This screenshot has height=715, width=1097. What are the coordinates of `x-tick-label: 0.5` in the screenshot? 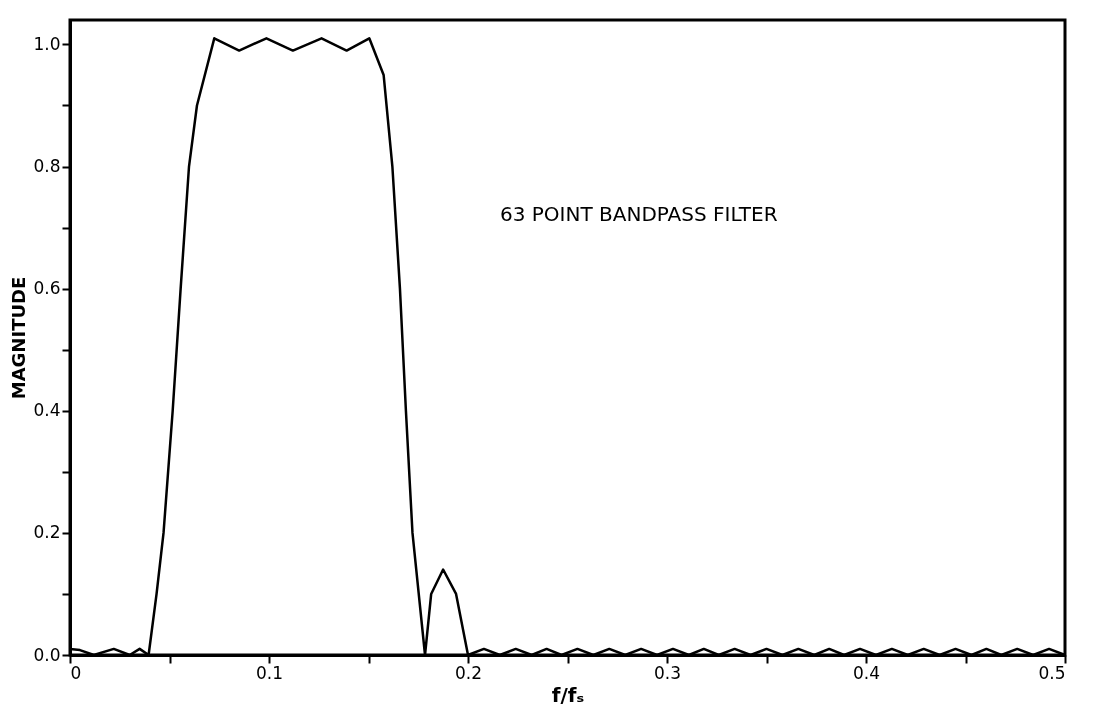 It's located at (1052, 672).